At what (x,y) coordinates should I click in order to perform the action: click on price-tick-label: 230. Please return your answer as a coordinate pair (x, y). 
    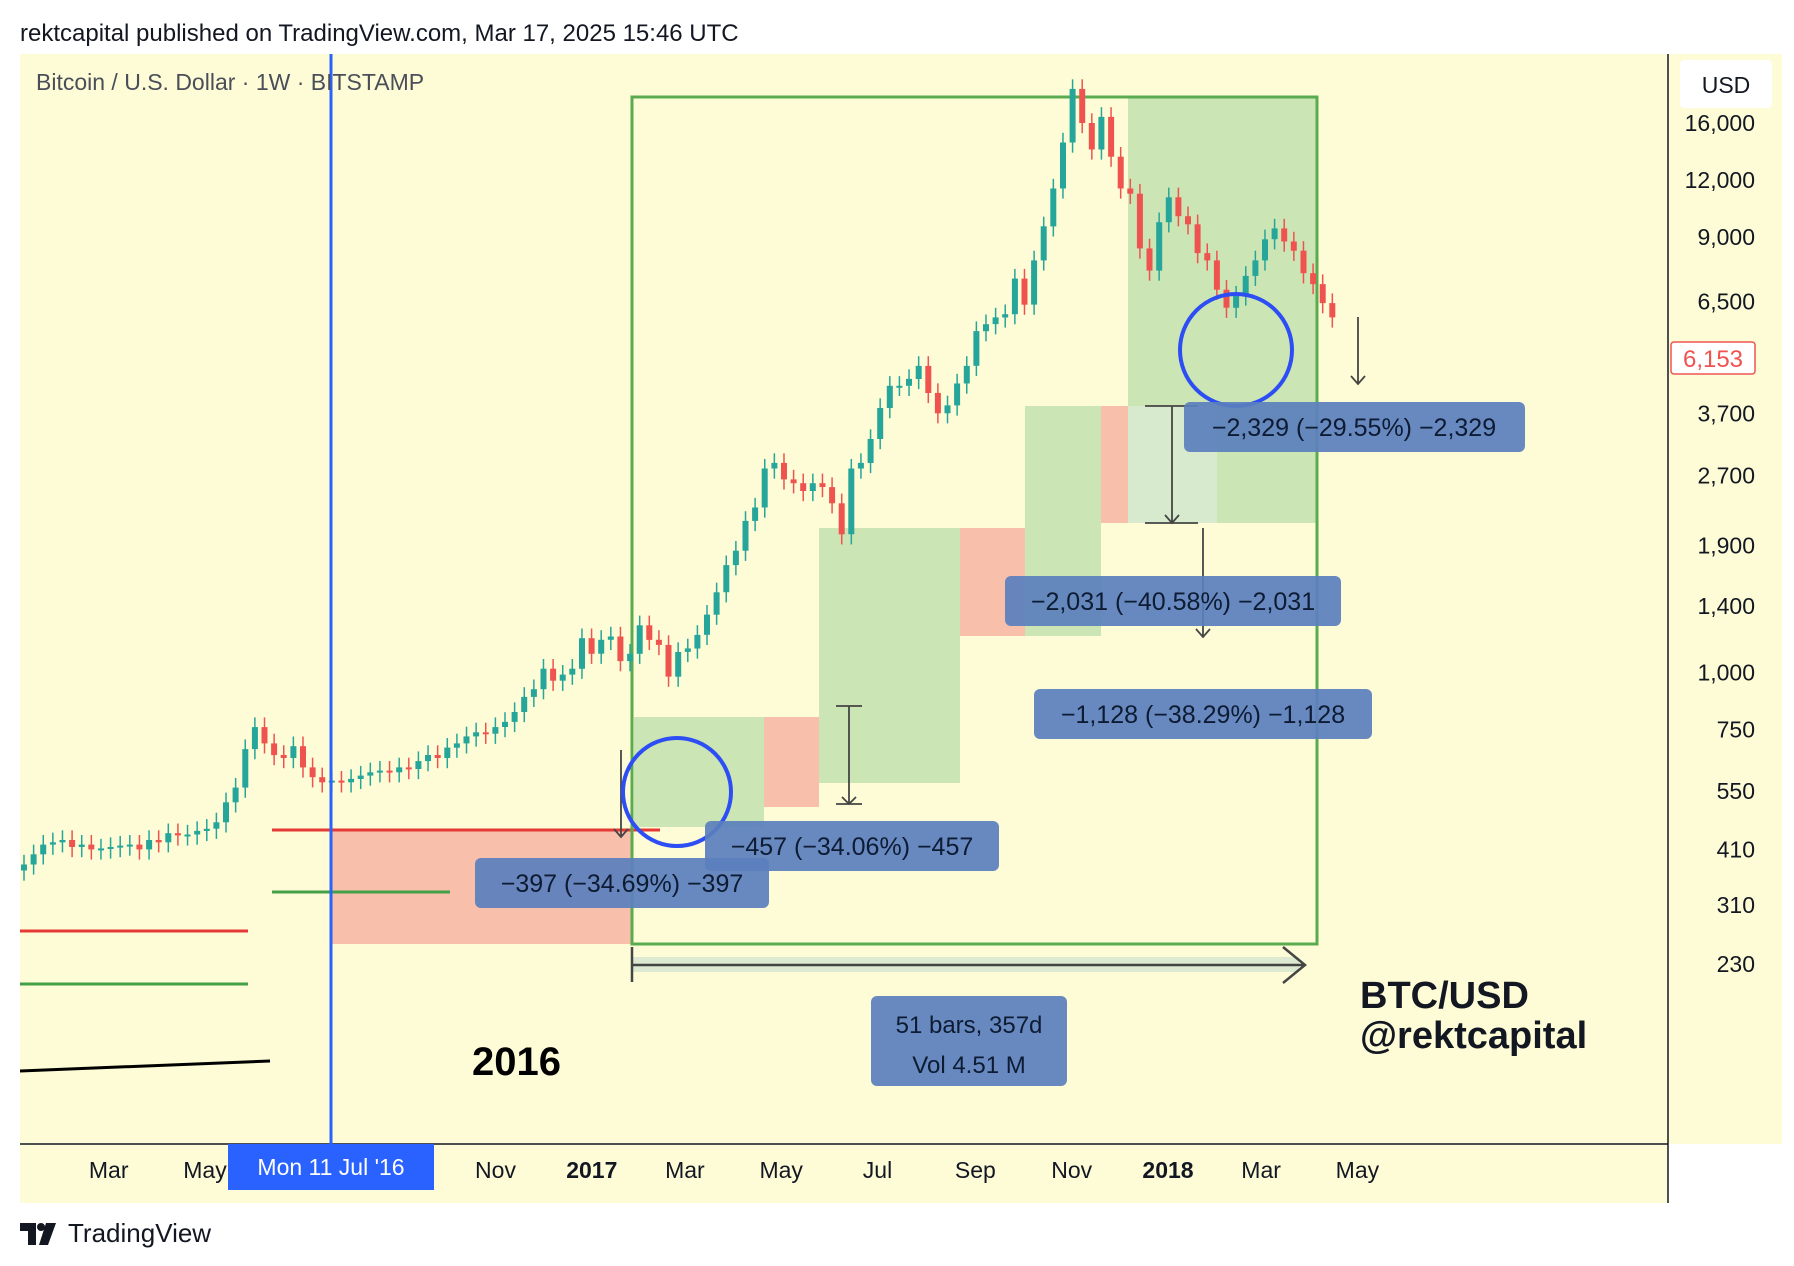
    Looking at the image, I should click on (1736, 964).